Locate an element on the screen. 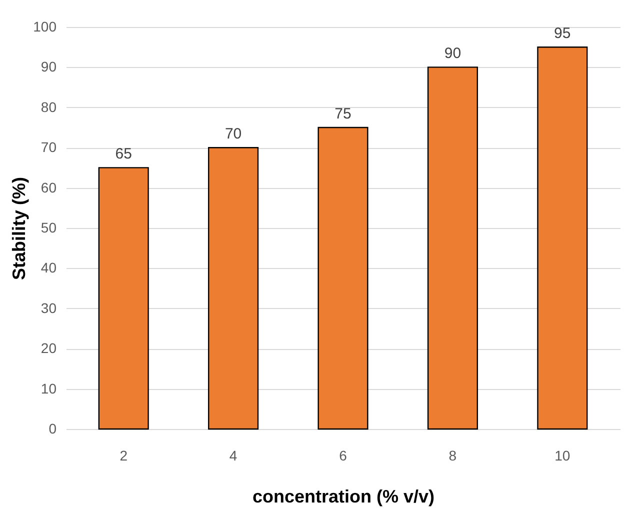 This screenshot has width=640, height=516. data-label: 75 is located at coordinates (343, 114).